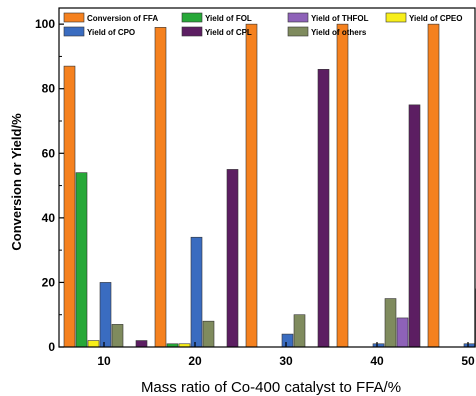  Describe the element at coordinates (339, 32) in the screenshot. I see `legend-label: Yield of others` at that location.